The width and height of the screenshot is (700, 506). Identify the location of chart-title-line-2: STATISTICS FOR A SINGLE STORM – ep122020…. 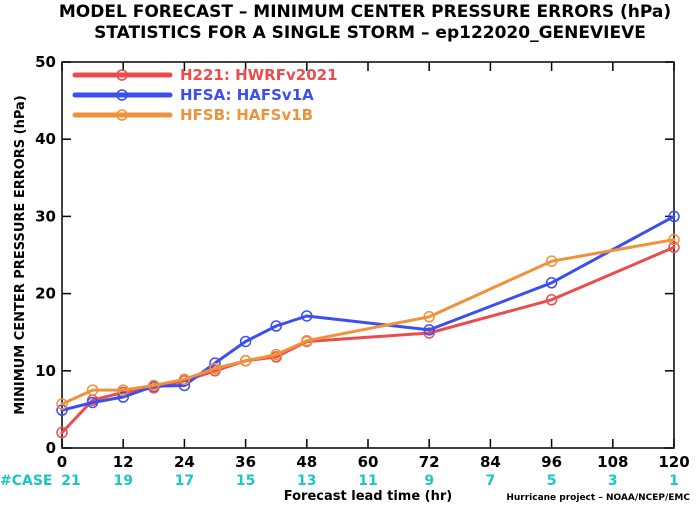
(370, 33).